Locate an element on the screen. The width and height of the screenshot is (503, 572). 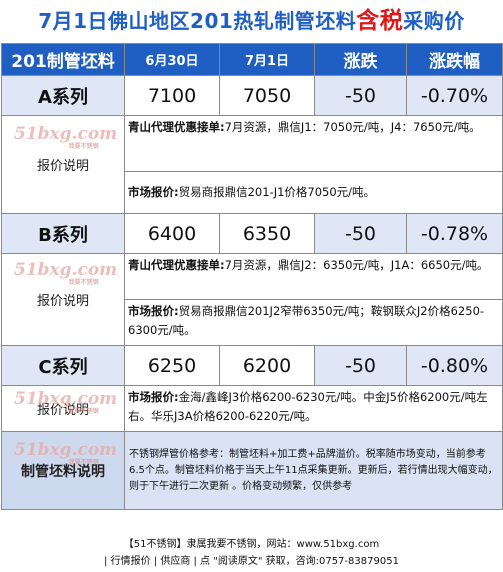
series-name: A系列 is located at coordinates (63, 95).